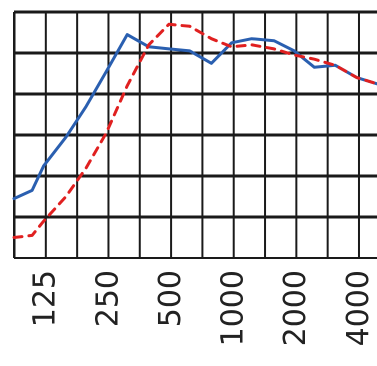  I want to click on x-tick-label: 250, so click(107, 298).